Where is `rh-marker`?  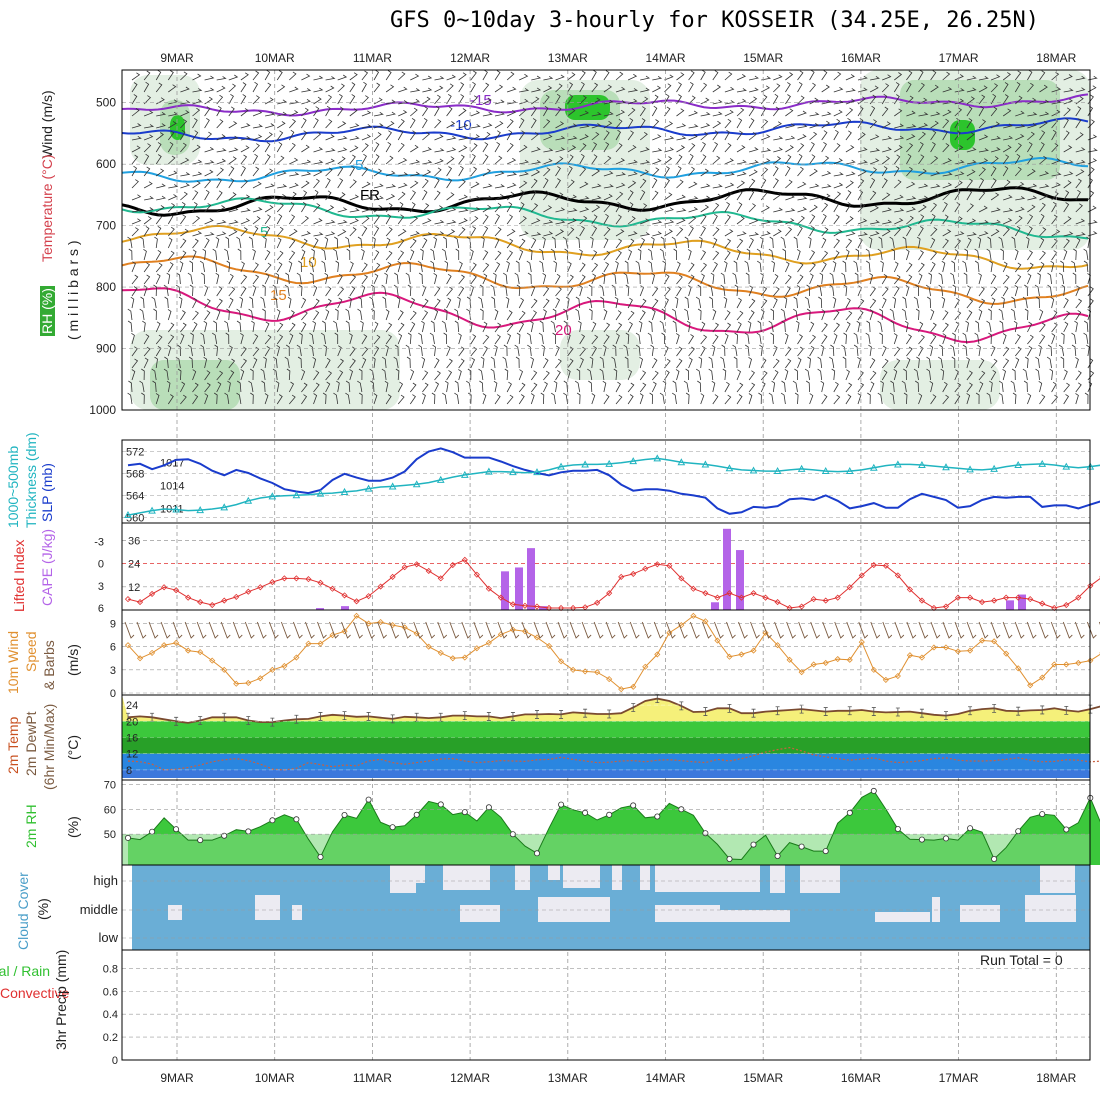 rh-marker is located at coordinates (440, 804).